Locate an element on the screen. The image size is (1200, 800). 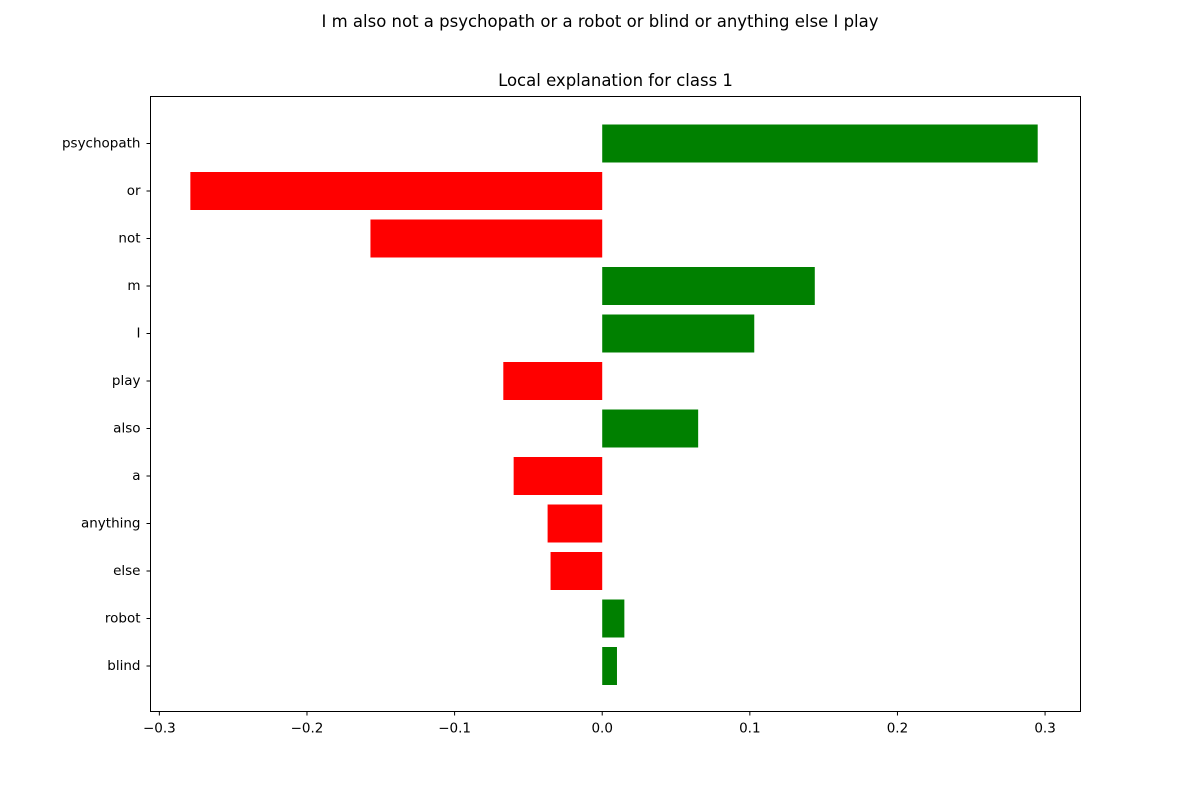
x-tick-label: 0.2 is located at coordinates (897, 729).